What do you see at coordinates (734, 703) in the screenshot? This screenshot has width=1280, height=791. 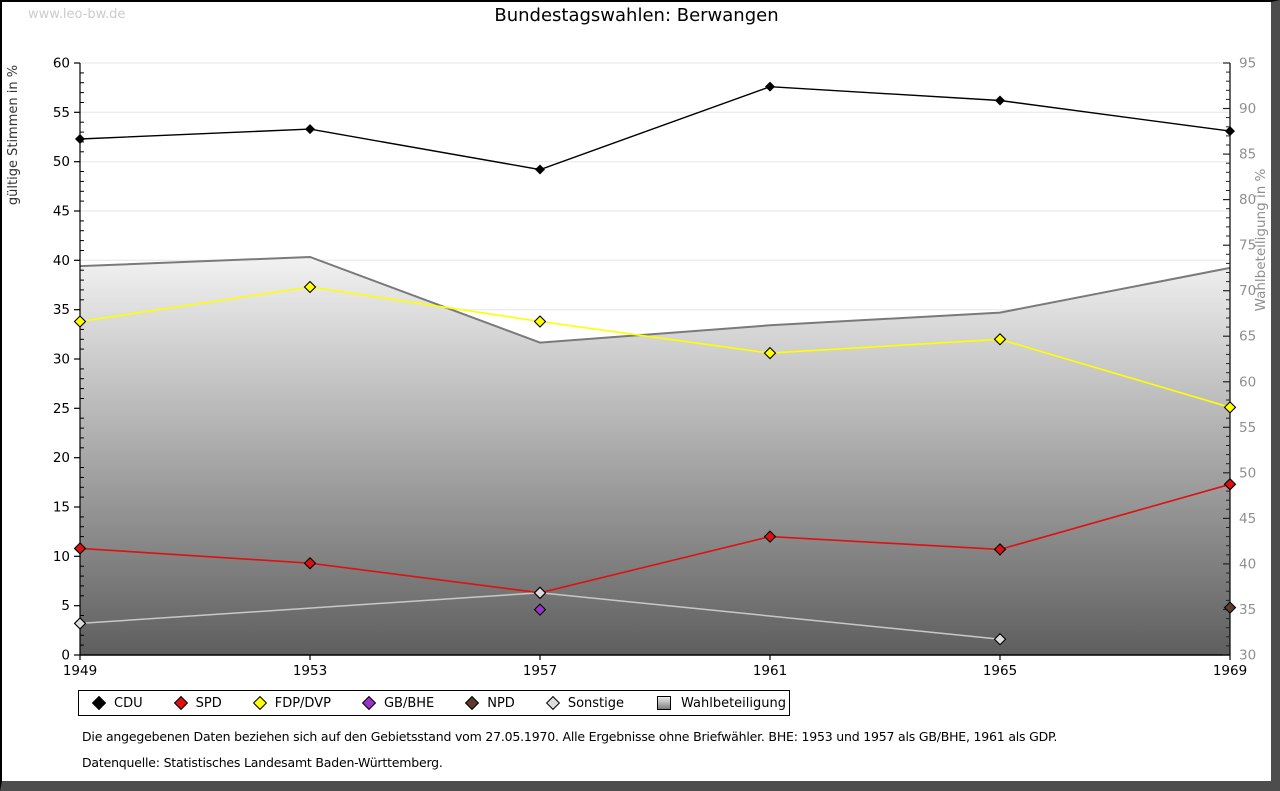 I see `legend-label: Wahlbeteiligung` at bounding box center [734, 703].